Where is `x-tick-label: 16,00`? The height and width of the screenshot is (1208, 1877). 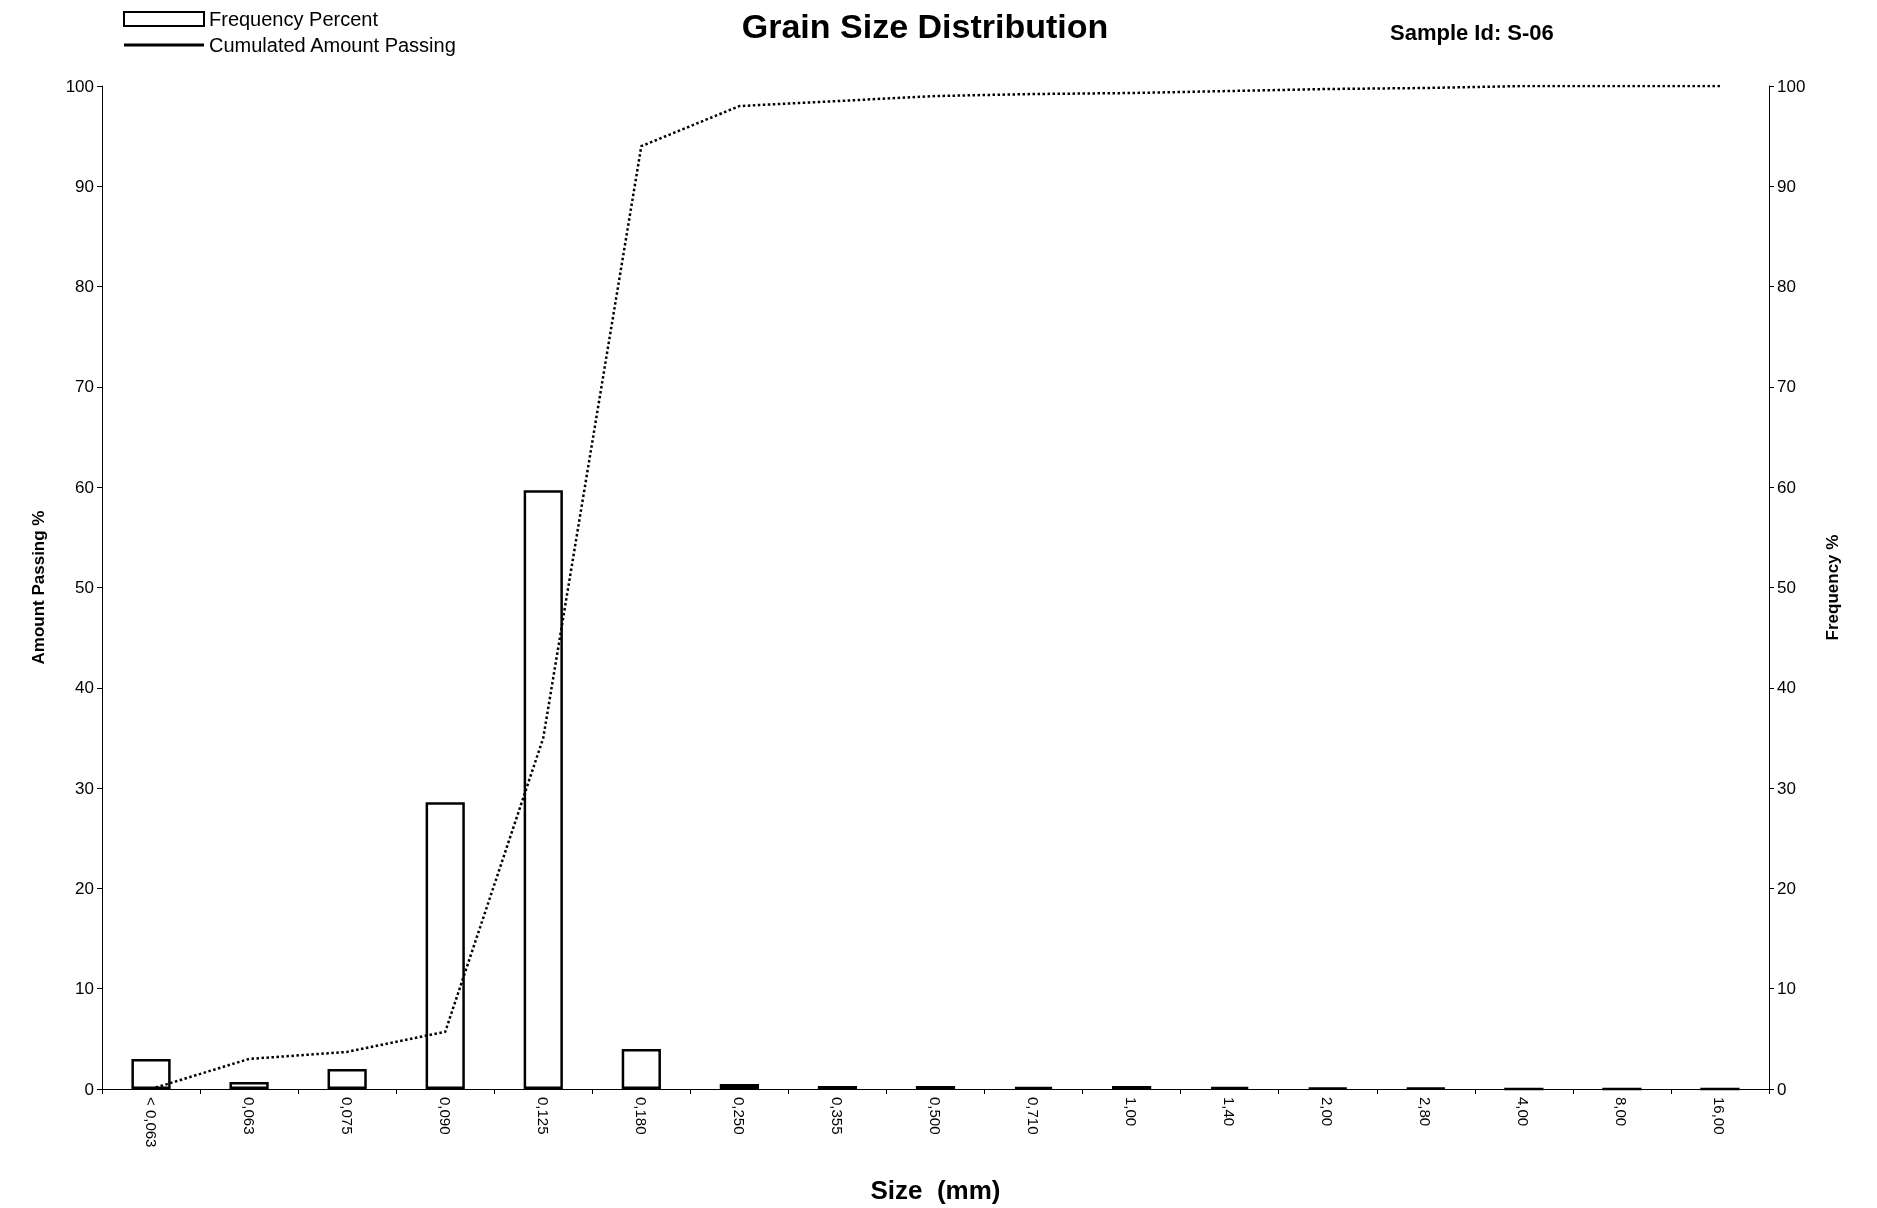
x-tick-label: 16,00 is located at coordinates (1720, 1116).